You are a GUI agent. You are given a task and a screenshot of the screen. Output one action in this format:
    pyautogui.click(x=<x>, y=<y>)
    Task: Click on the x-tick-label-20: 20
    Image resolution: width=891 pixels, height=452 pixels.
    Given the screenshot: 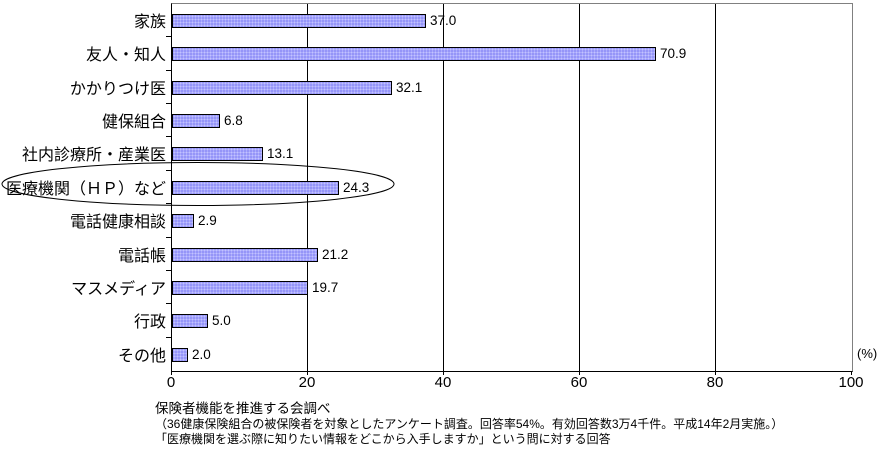 What is the action you would take?
    pyautogui.click(x=307, y=382)
    